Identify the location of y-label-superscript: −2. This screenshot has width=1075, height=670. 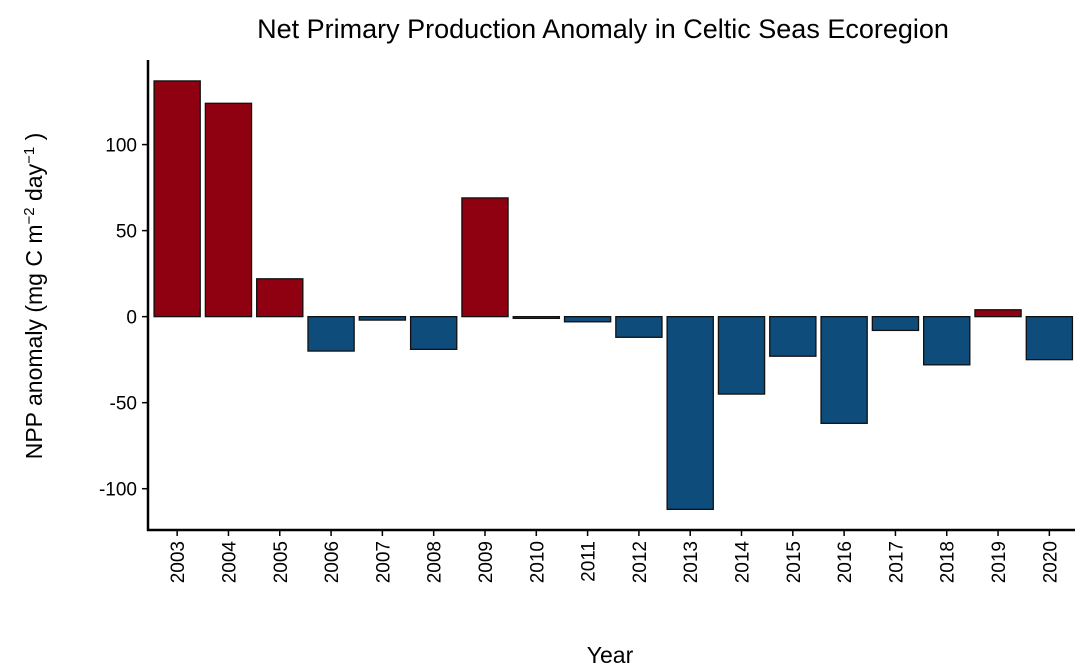
(29, 215).